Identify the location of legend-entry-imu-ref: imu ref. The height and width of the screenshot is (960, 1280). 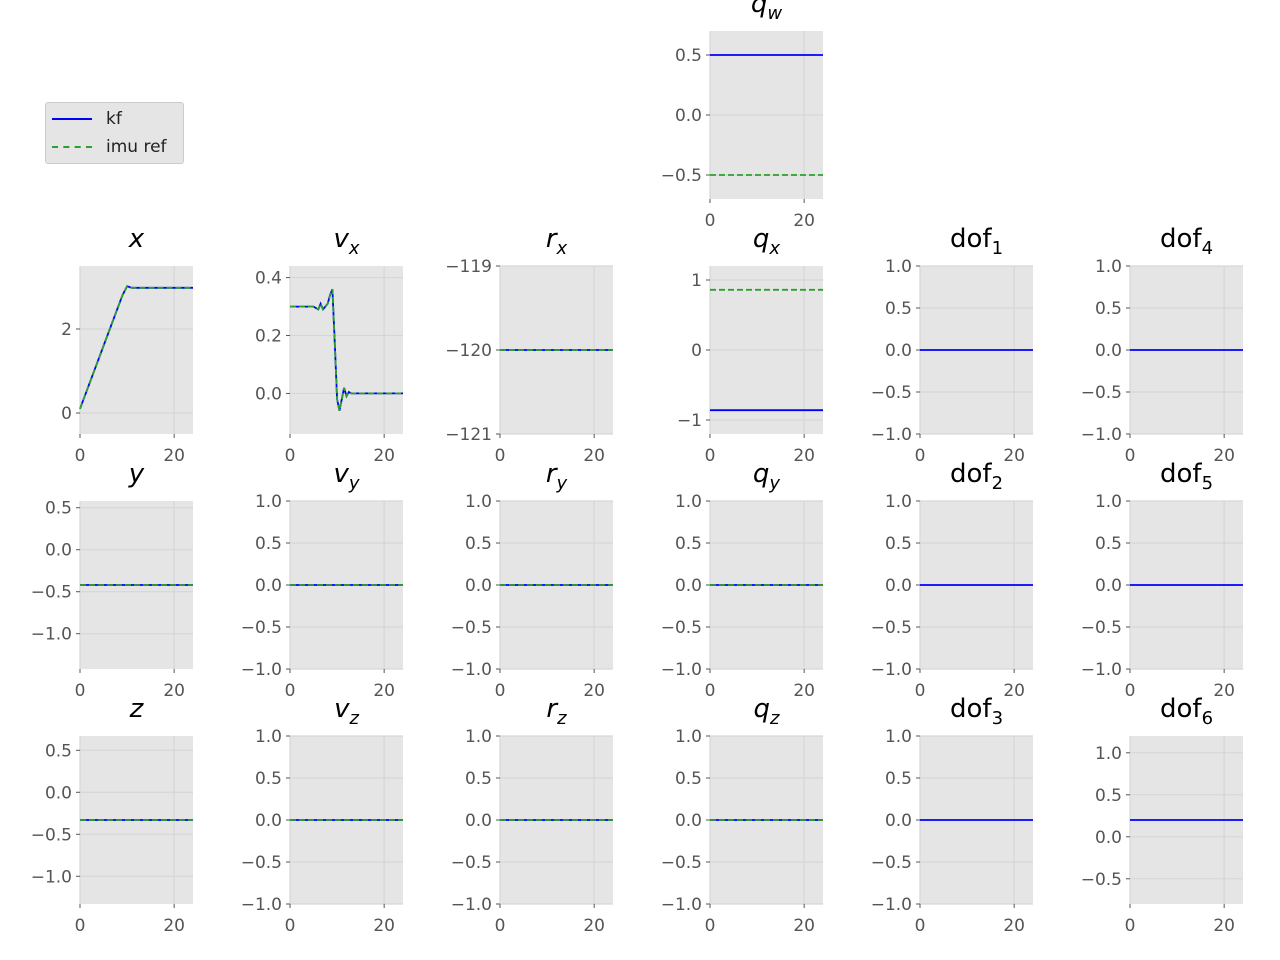
(109, 147).